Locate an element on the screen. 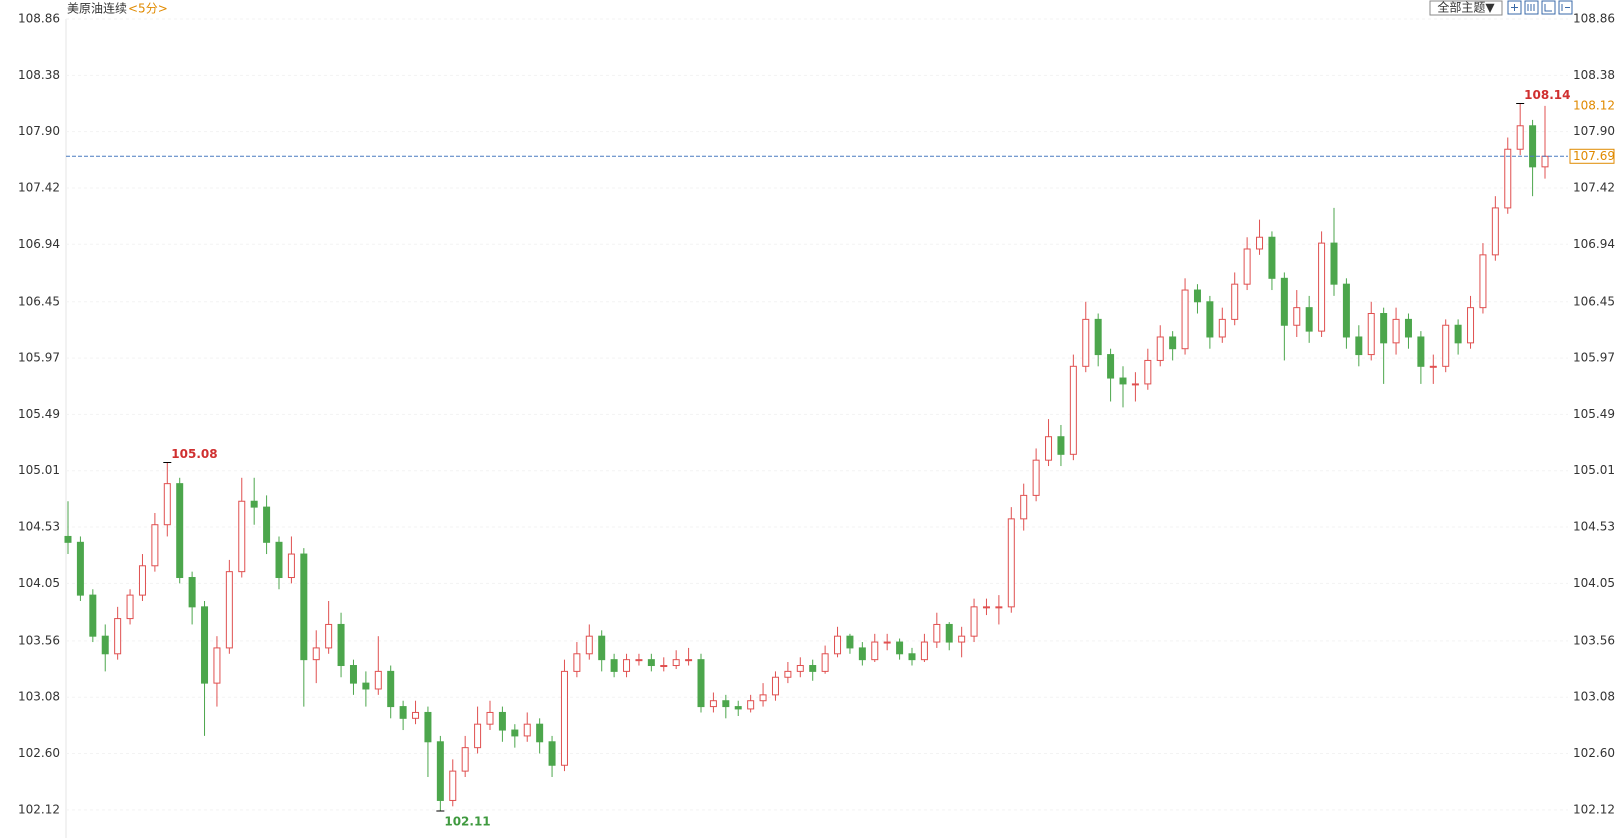  y-tick-label: 103.56 is located at coordinates (39, 640).